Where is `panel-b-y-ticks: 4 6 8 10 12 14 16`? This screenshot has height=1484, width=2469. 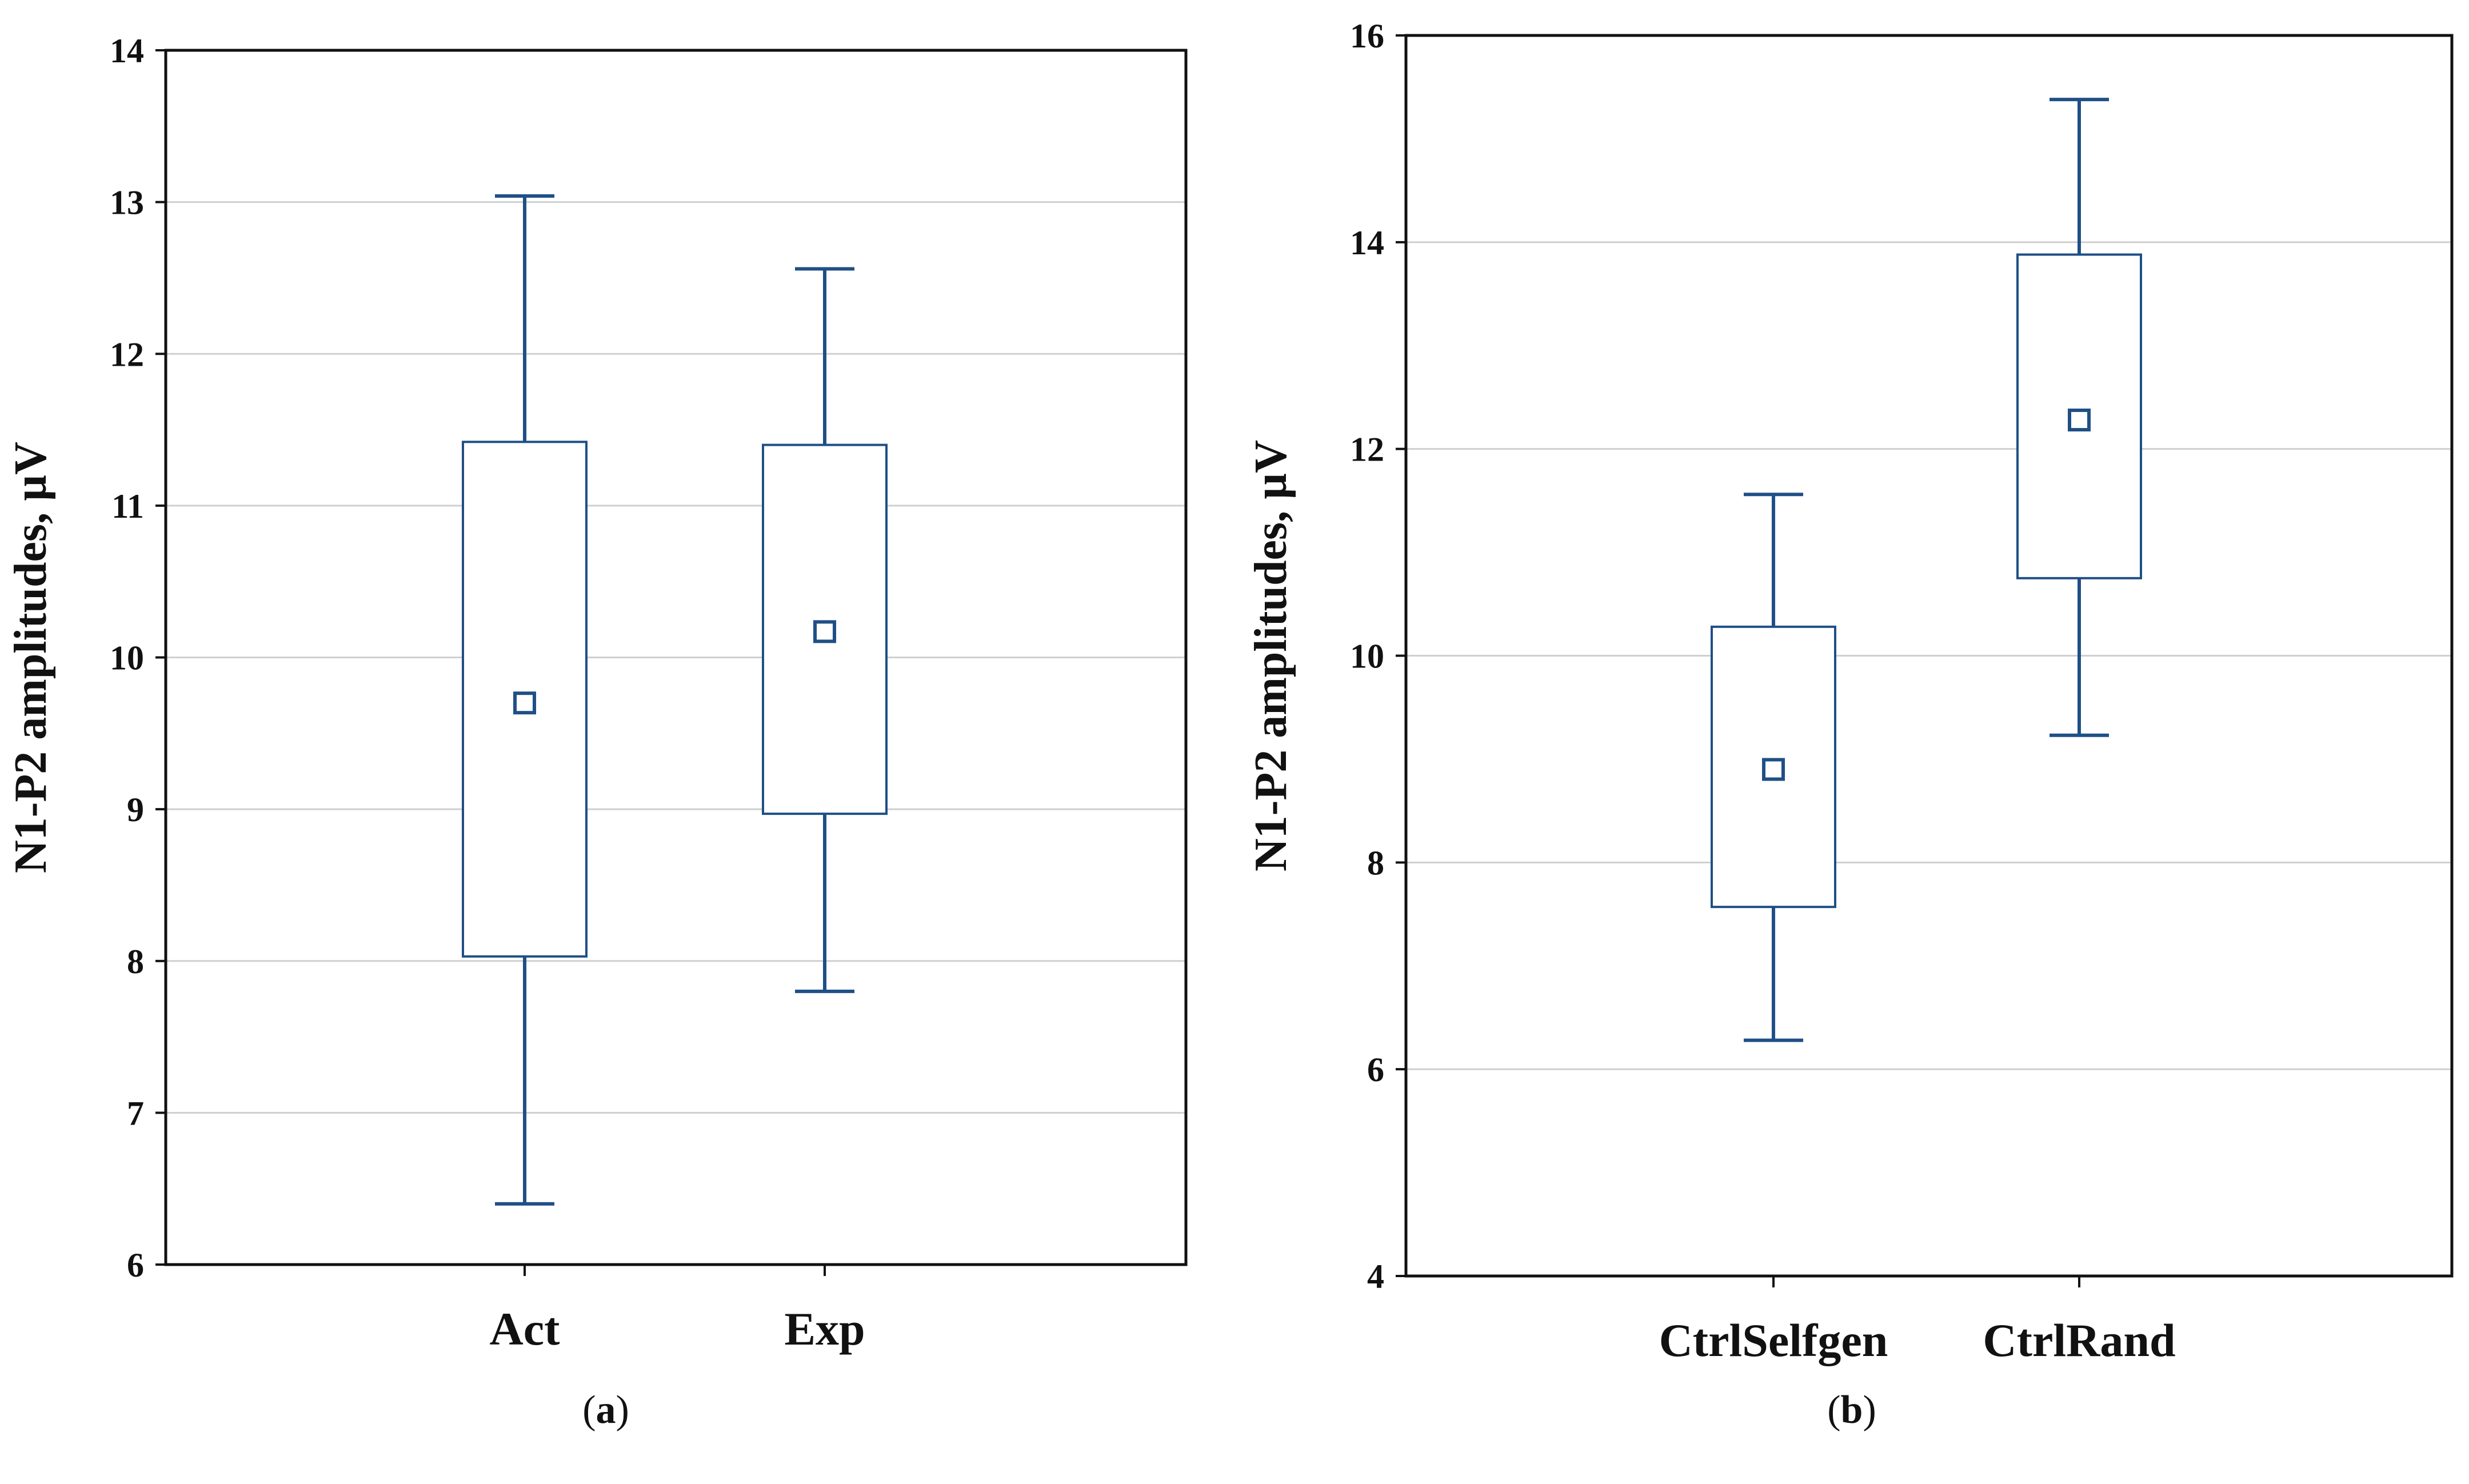 panel-b-y-ticks: 4 6 8 10 12 14 16 is located at coordinates (1378, 656).